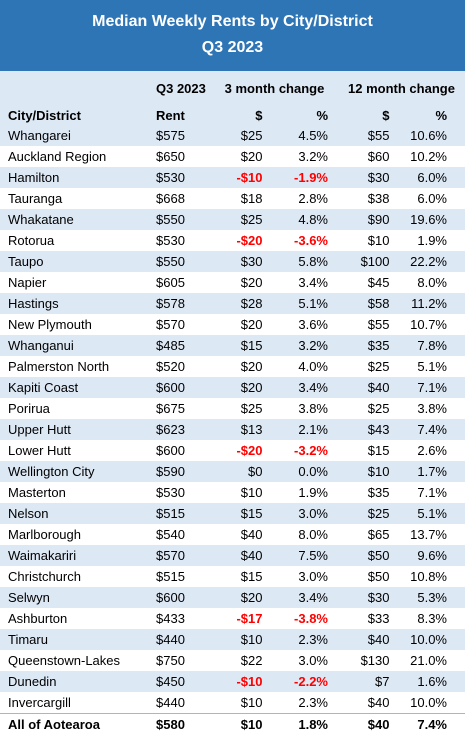 Image resolution: width=465 pixels, height=737 pixels. What do you see at coordinates (76, 219) in the screenshot?
I see `cell-city: Whakatane` at bounding box center [76, 219].